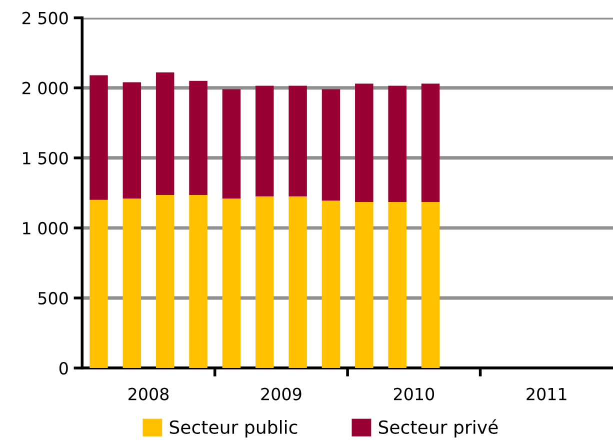 The image size is (613, 445). Describe the element at coordinates (234, 429) in the screenshot. I see `legend-label: Secteur public` at that location.